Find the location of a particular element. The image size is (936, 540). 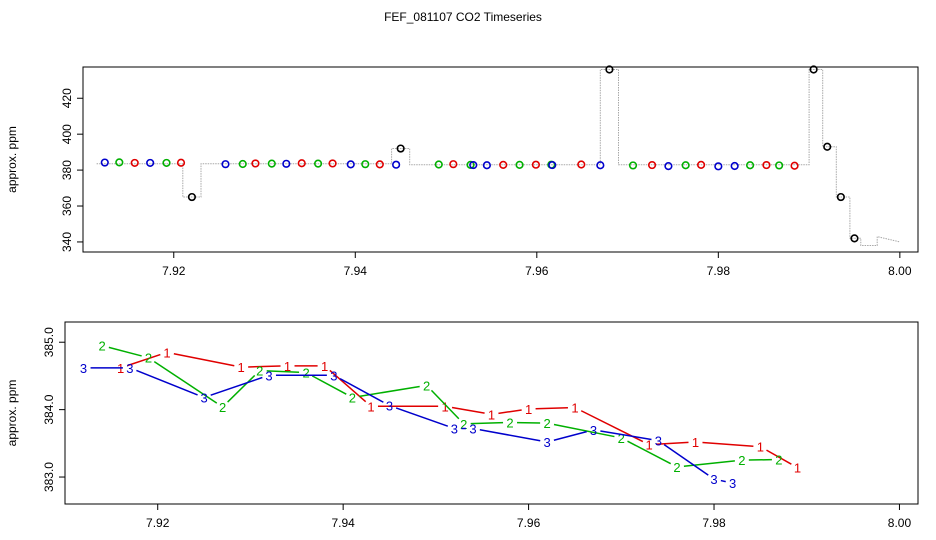

y-tick-label: 360 is located at coordinates (67, 206).